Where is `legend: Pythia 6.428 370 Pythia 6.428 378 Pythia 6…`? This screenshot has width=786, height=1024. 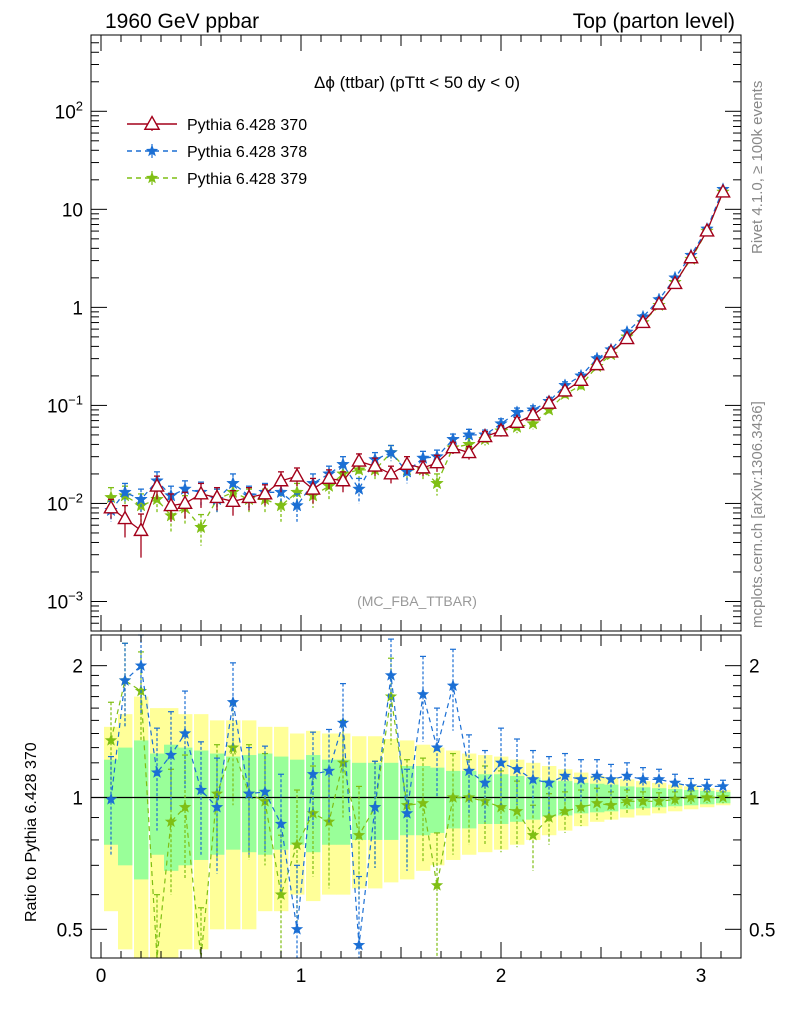
legend: Pythia 6.428 370 Pythia 6.428 378 Pythia 6… is located at coordinates (217, 151).